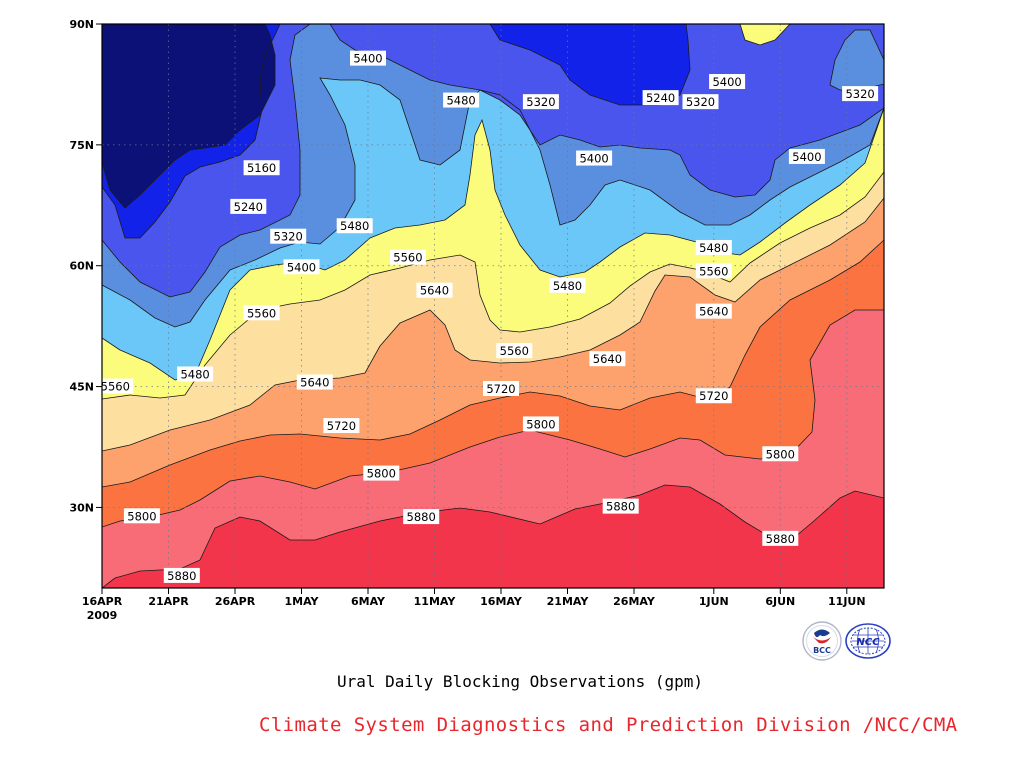  Describe the element at coordinates (822, 650) in the screenshot. I see `bcc-logo-text: BCC` at that location.